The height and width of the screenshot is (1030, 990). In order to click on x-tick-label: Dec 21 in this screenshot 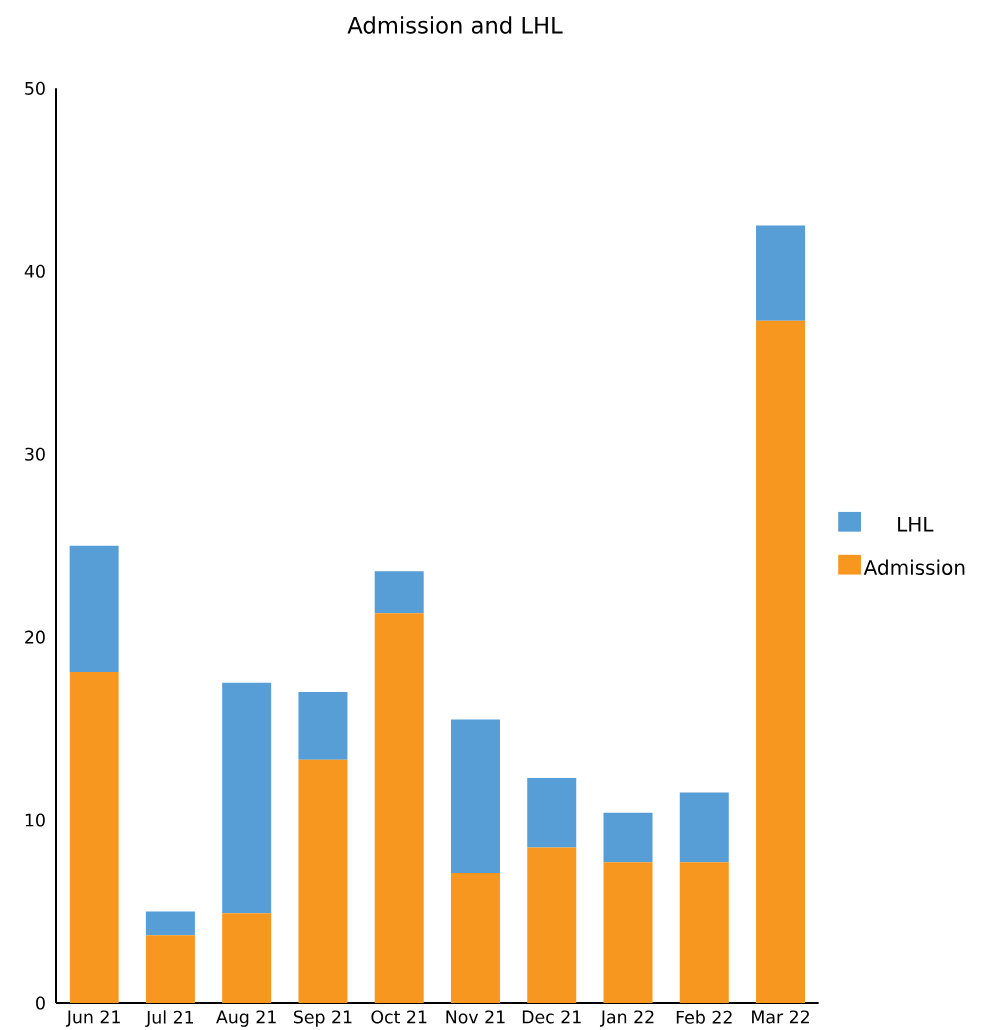, I will do `click(551, 1017)`.